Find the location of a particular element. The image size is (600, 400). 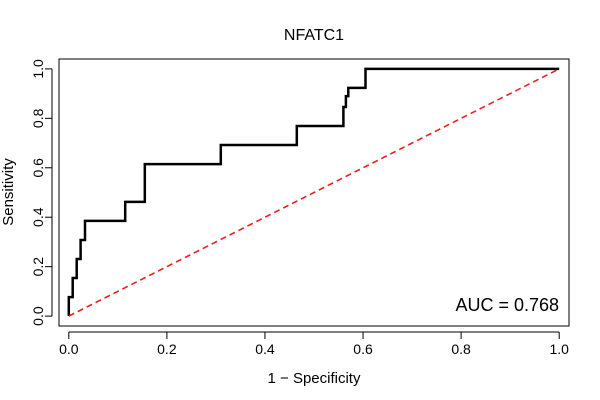

x-tick-label: 1.0 is located at coordinates (559, 349).